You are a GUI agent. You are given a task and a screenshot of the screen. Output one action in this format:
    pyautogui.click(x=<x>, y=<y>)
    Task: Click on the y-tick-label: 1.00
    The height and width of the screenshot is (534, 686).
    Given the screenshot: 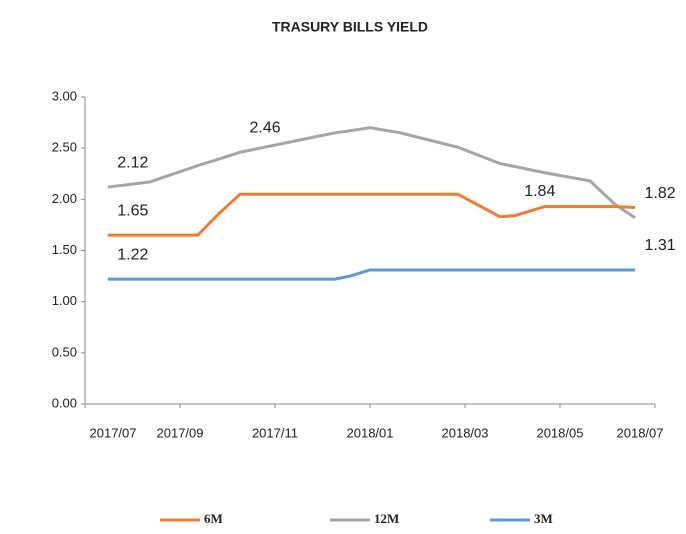 What is the action you would take?
    pyautogui.click(x=64, y=300)
    